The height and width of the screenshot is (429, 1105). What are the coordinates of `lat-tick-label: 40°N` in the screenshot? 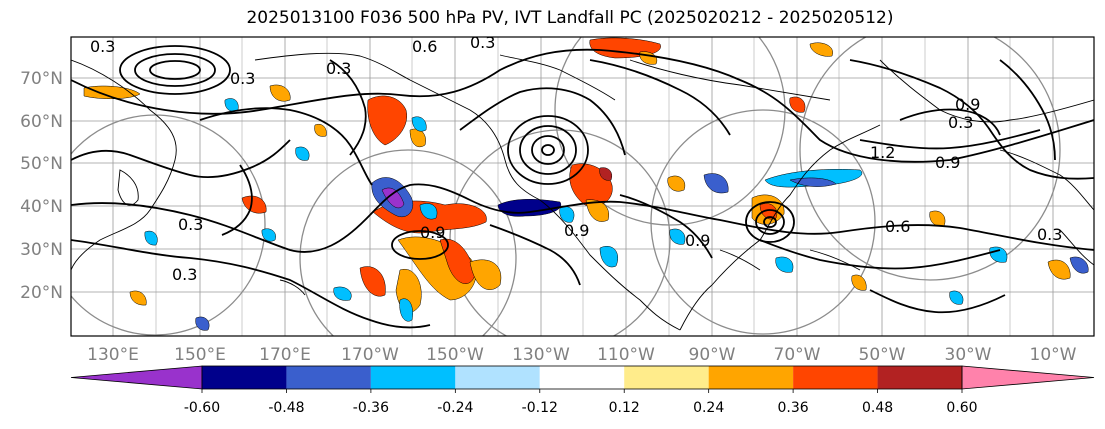 It's located at (41, 207).